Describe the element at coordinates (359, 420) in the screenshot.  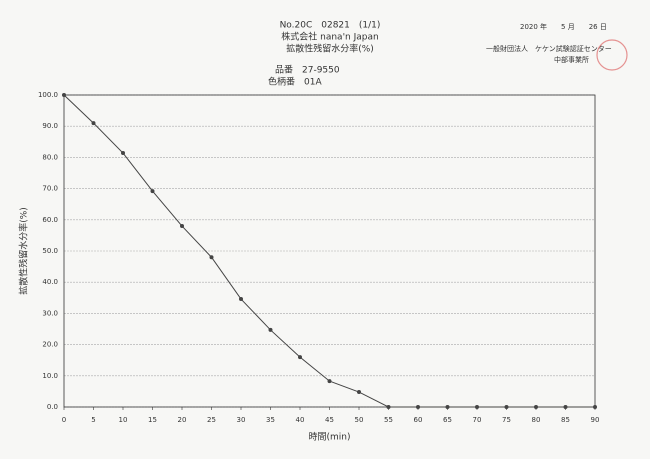
I see `x-tick-label: 50` at that location.